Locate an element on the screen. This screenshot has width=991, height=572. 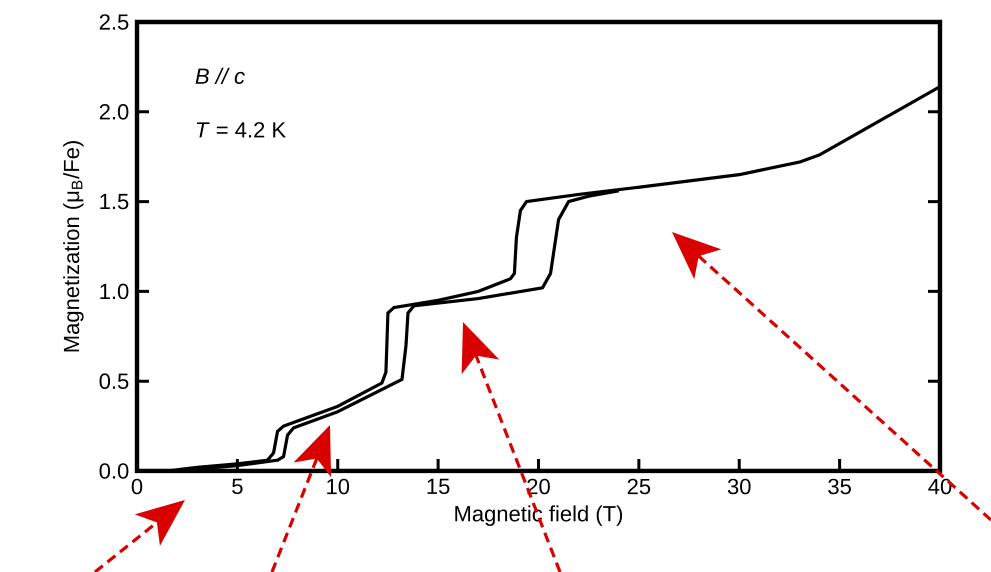
annotation: T = 4.2 K is located at coordinates (241, 130).